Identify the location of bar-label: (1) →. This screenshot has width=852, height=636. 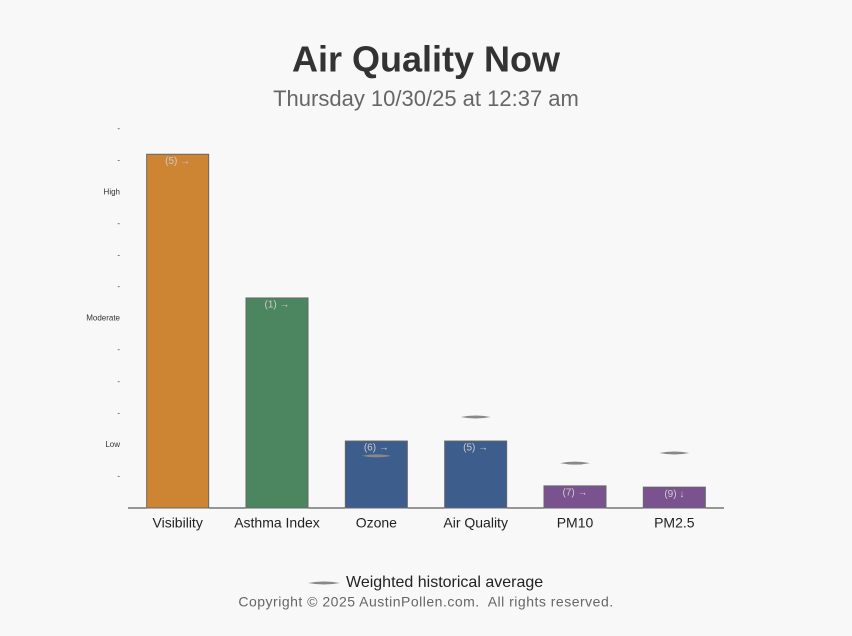
(277, 305).